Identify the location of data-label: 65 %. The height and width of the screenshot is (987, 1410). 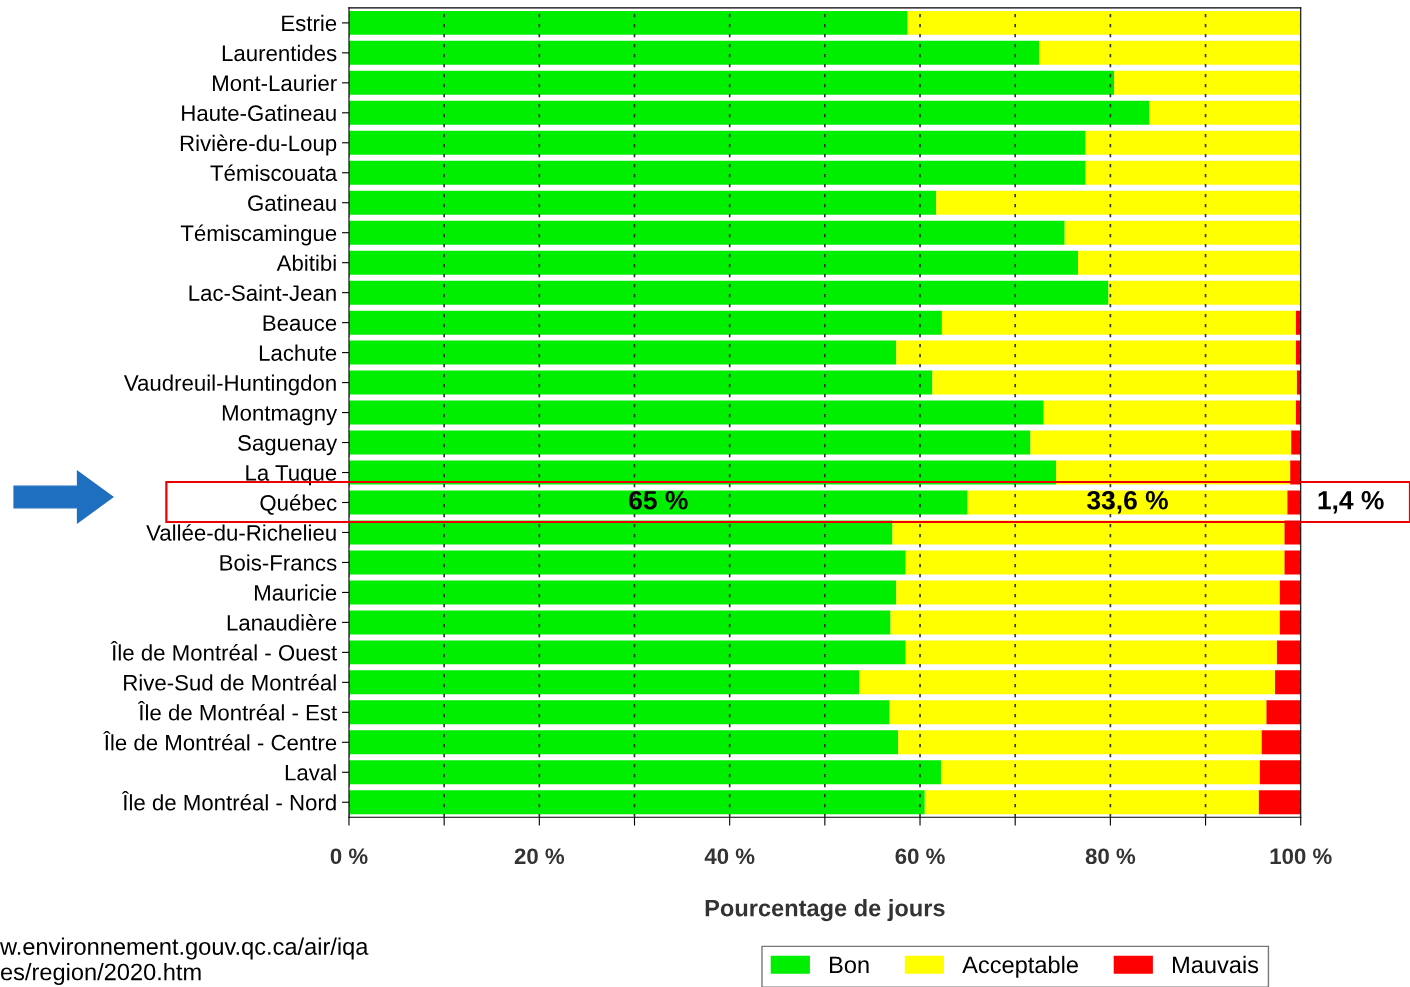
(658, 500).